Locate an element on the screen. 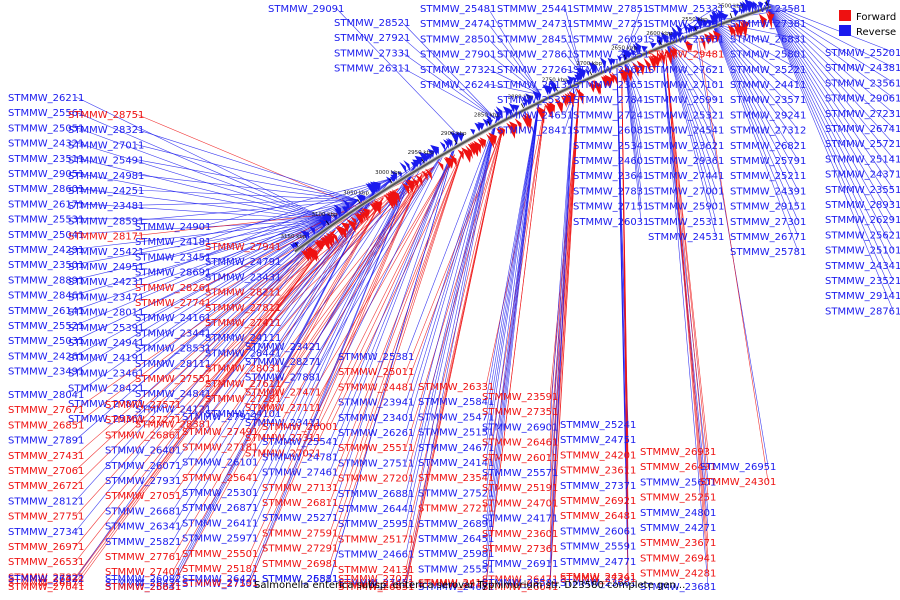  gene-label: STMMW_27281 is located at coordinates (243, 399).